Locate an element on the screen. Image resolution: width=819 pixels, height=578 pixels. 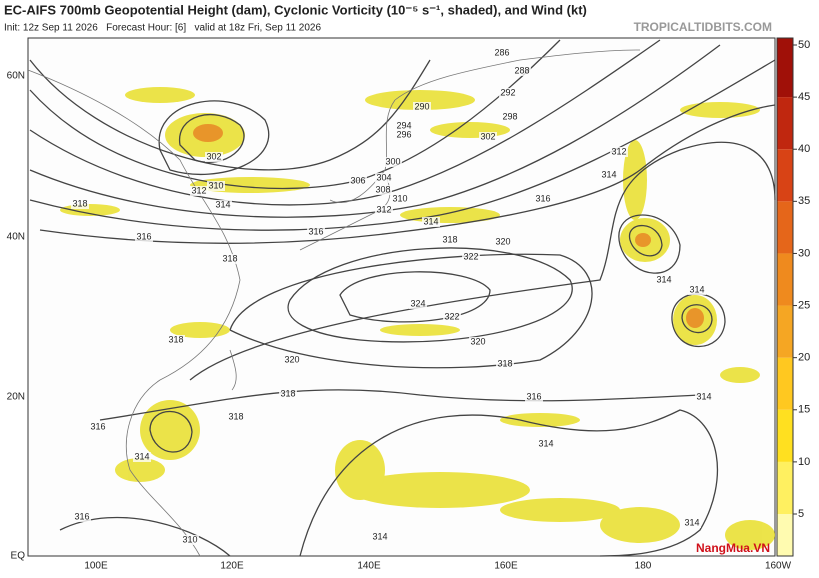
colorbar-tick-label: 30 is located at coordinates (804, 253).